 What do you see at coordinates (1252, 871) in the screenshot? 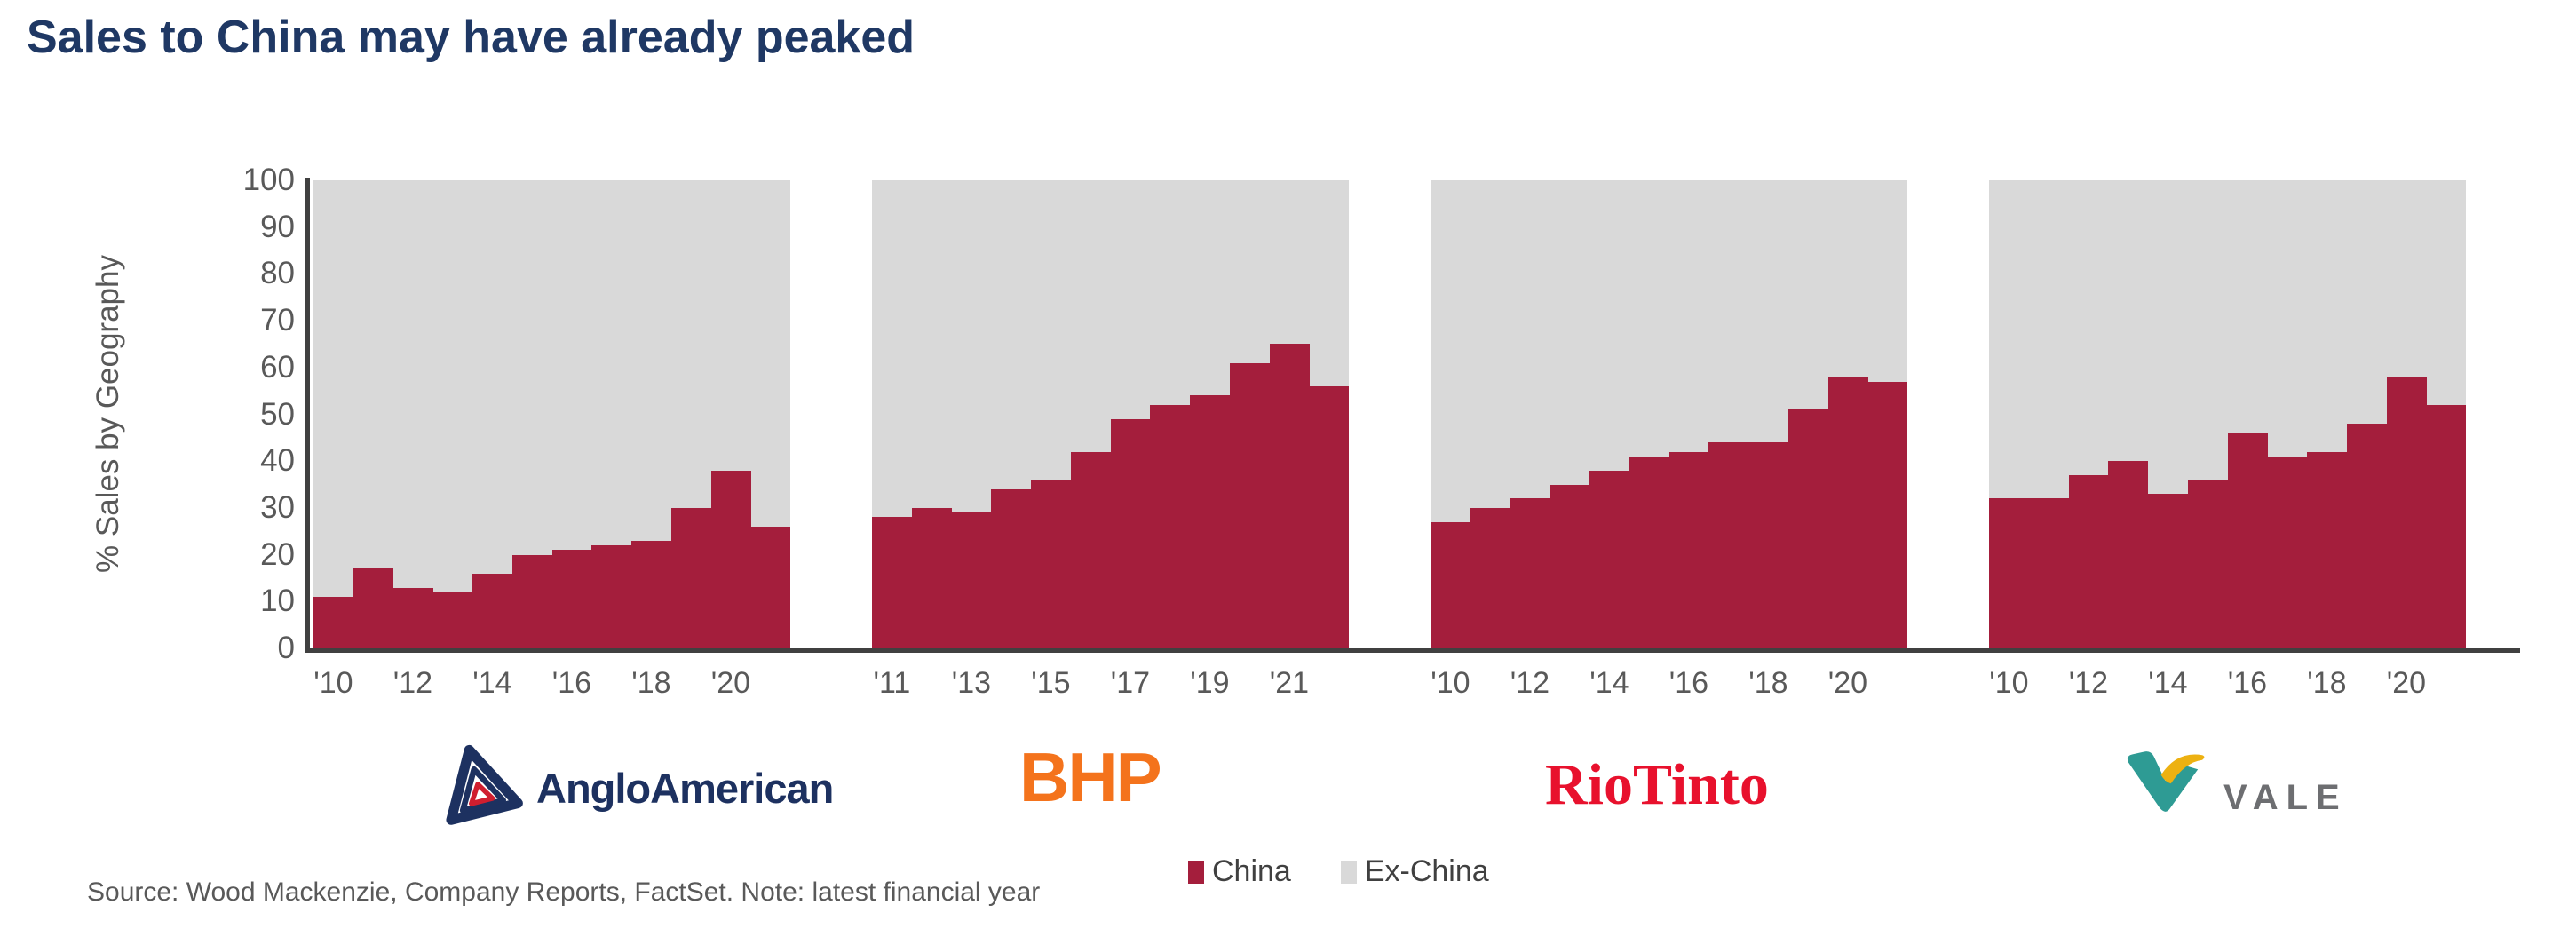
I see `legend-label-china: China` at bounding box center [1252, 871].